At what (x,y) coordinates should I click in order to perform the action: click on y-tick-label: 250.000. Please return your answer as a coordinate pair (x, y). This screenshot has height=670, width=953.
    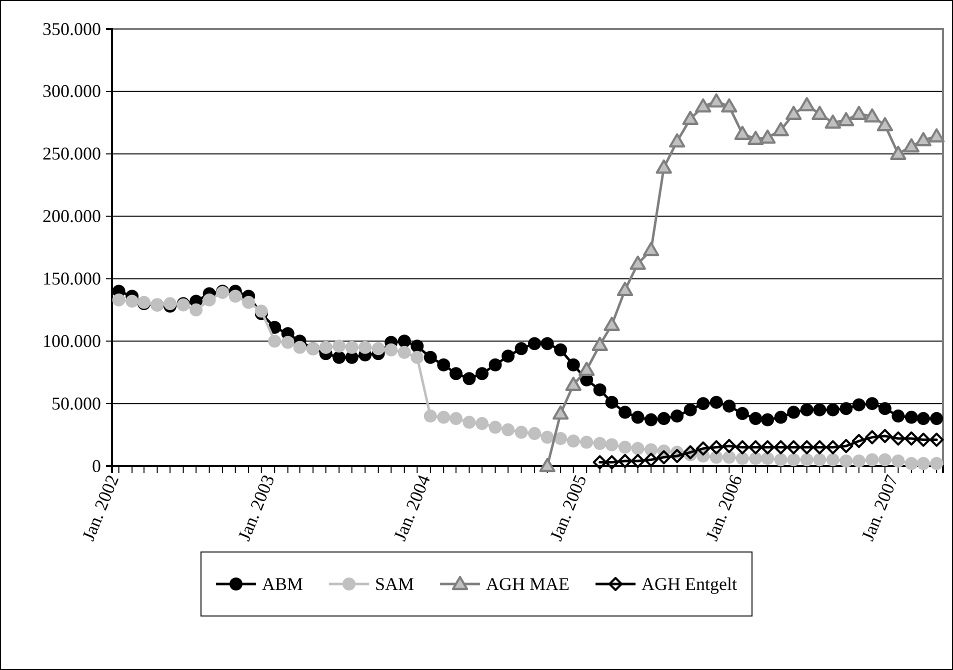
    Looking at the image, I should click on (71, 154).